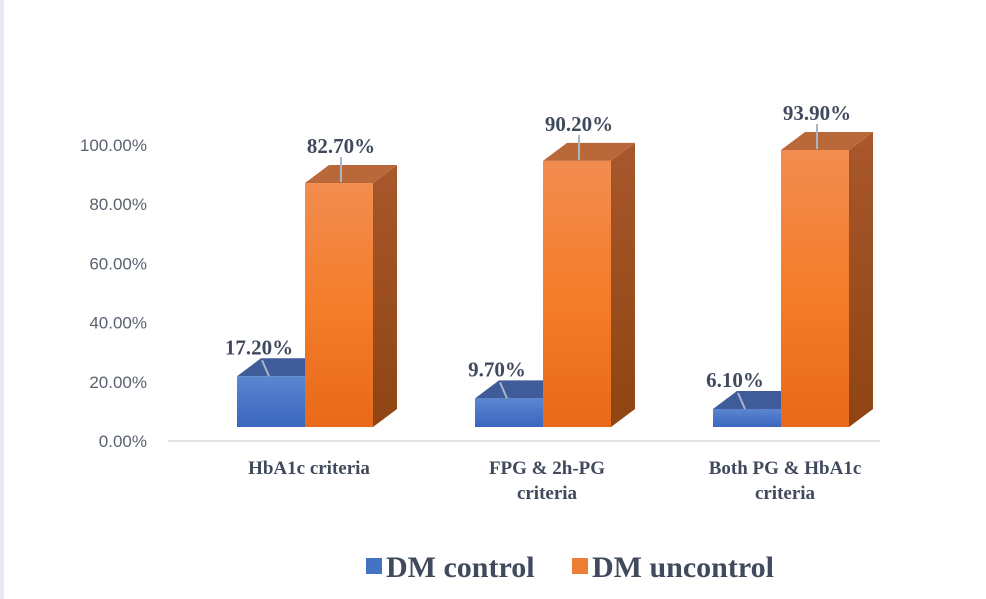 This screenshot has height=599, width=986. What do you see at coordinates (123, 441) in the screenshot?
I see `y-tick-label: 0.00%` at bounding box center [123, 441].